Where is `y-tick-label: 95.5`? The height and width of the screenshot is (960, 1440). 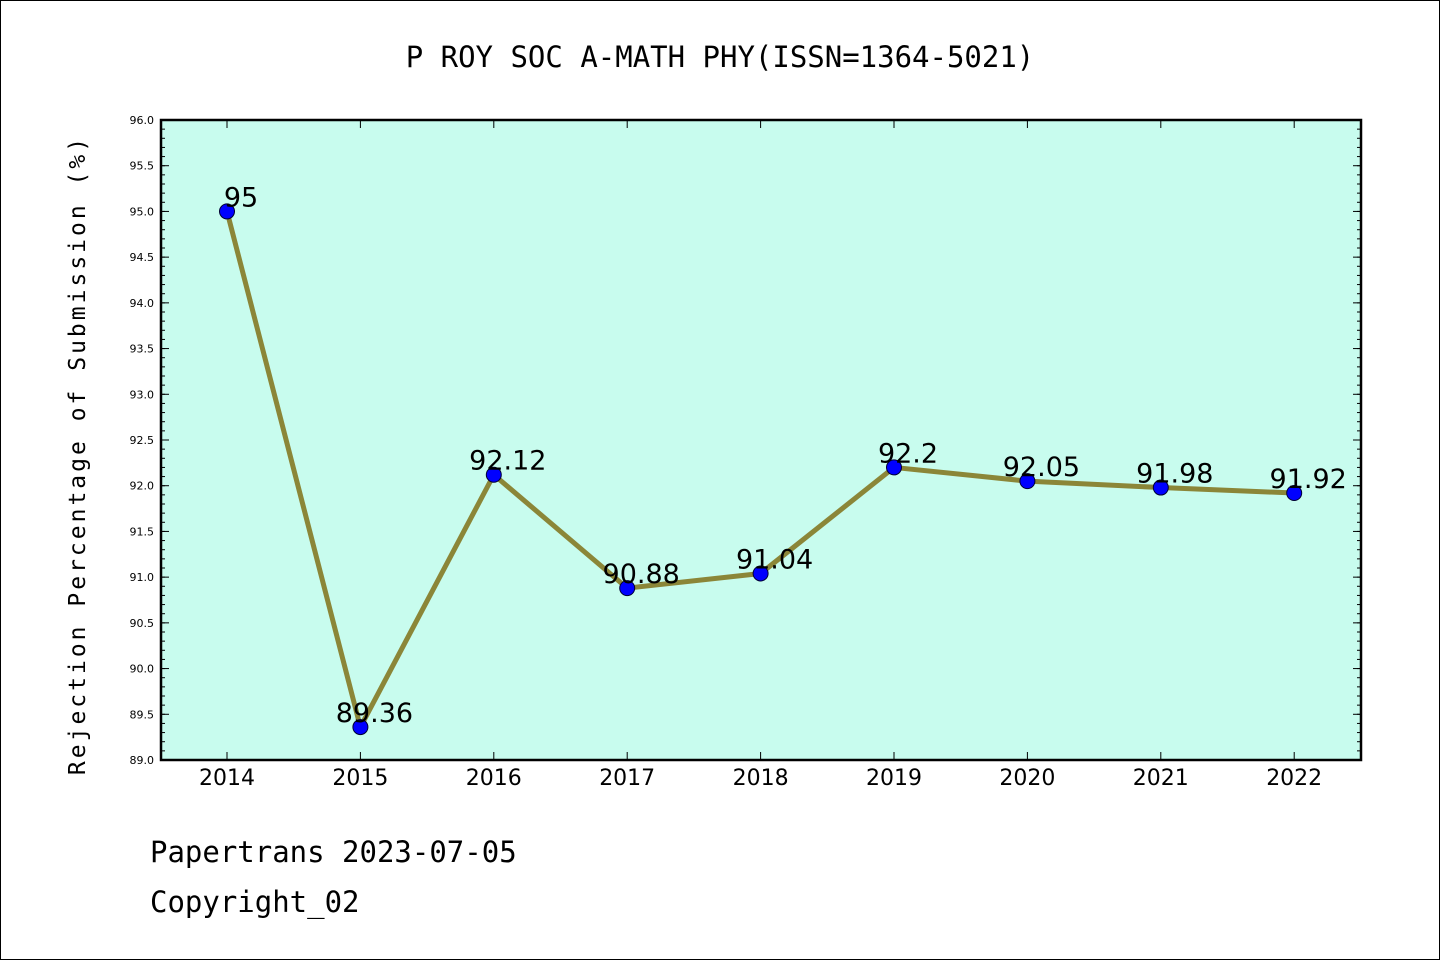
y-tick-label: 95.5 is located at coordinates (142, 166).